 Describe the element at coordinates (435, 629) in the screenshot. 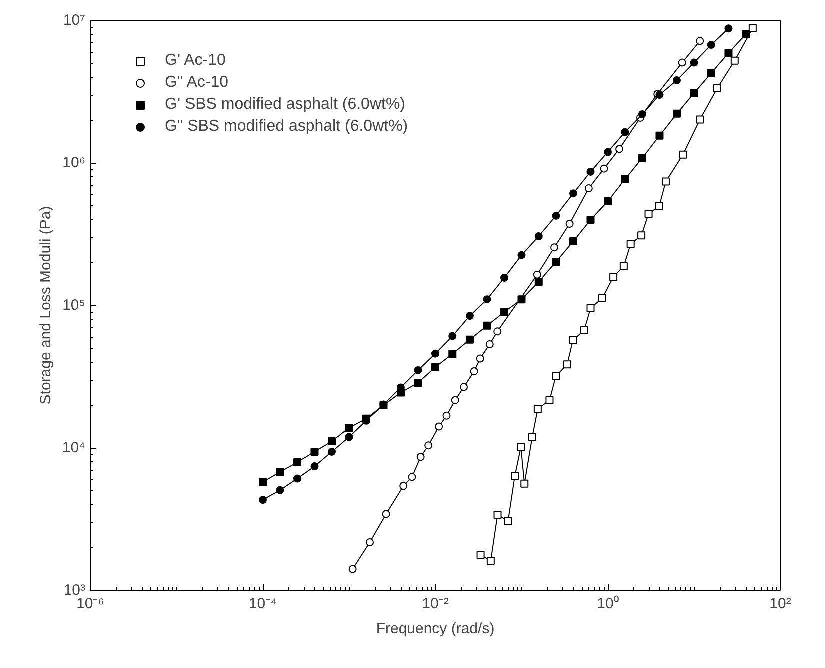

I see `x-axis-title: Frequency (rad/s)` at that location.